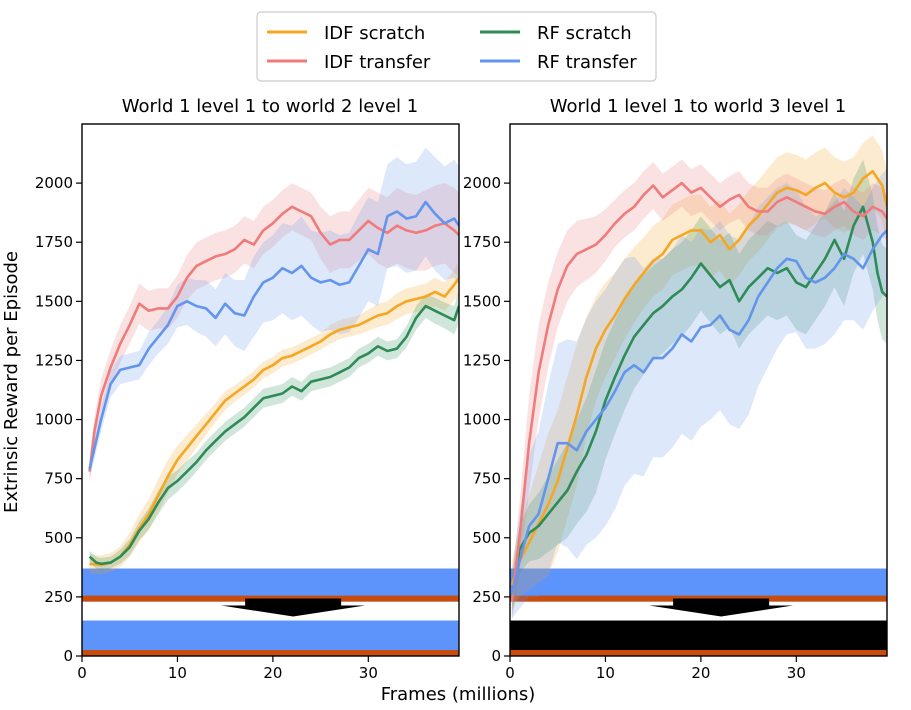  Describe the element at coordinates (270, 106) in the screenshot. I see `panel-title-left: World 1 level 1 to world 2 level 1` at that location.